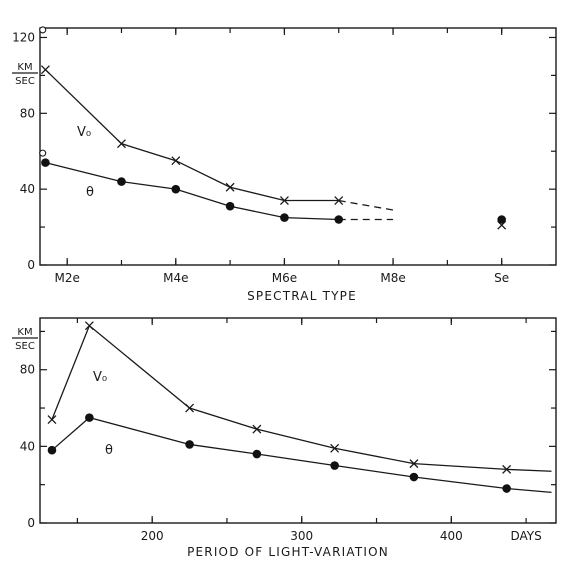 The image size is (570, 563). I want to click on x-tick-label: 400, so click(451, 536).